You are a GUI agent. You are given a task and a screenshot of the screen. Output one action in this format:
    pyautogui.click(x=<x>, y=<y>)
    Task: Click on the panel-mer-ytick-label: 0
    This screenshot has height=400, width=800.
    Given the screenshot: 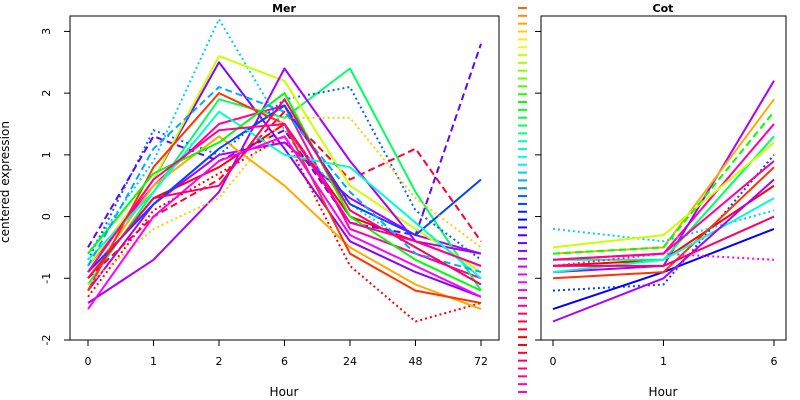 What is the action you would take?
    pyautogui.click(x=46, y=216)
    